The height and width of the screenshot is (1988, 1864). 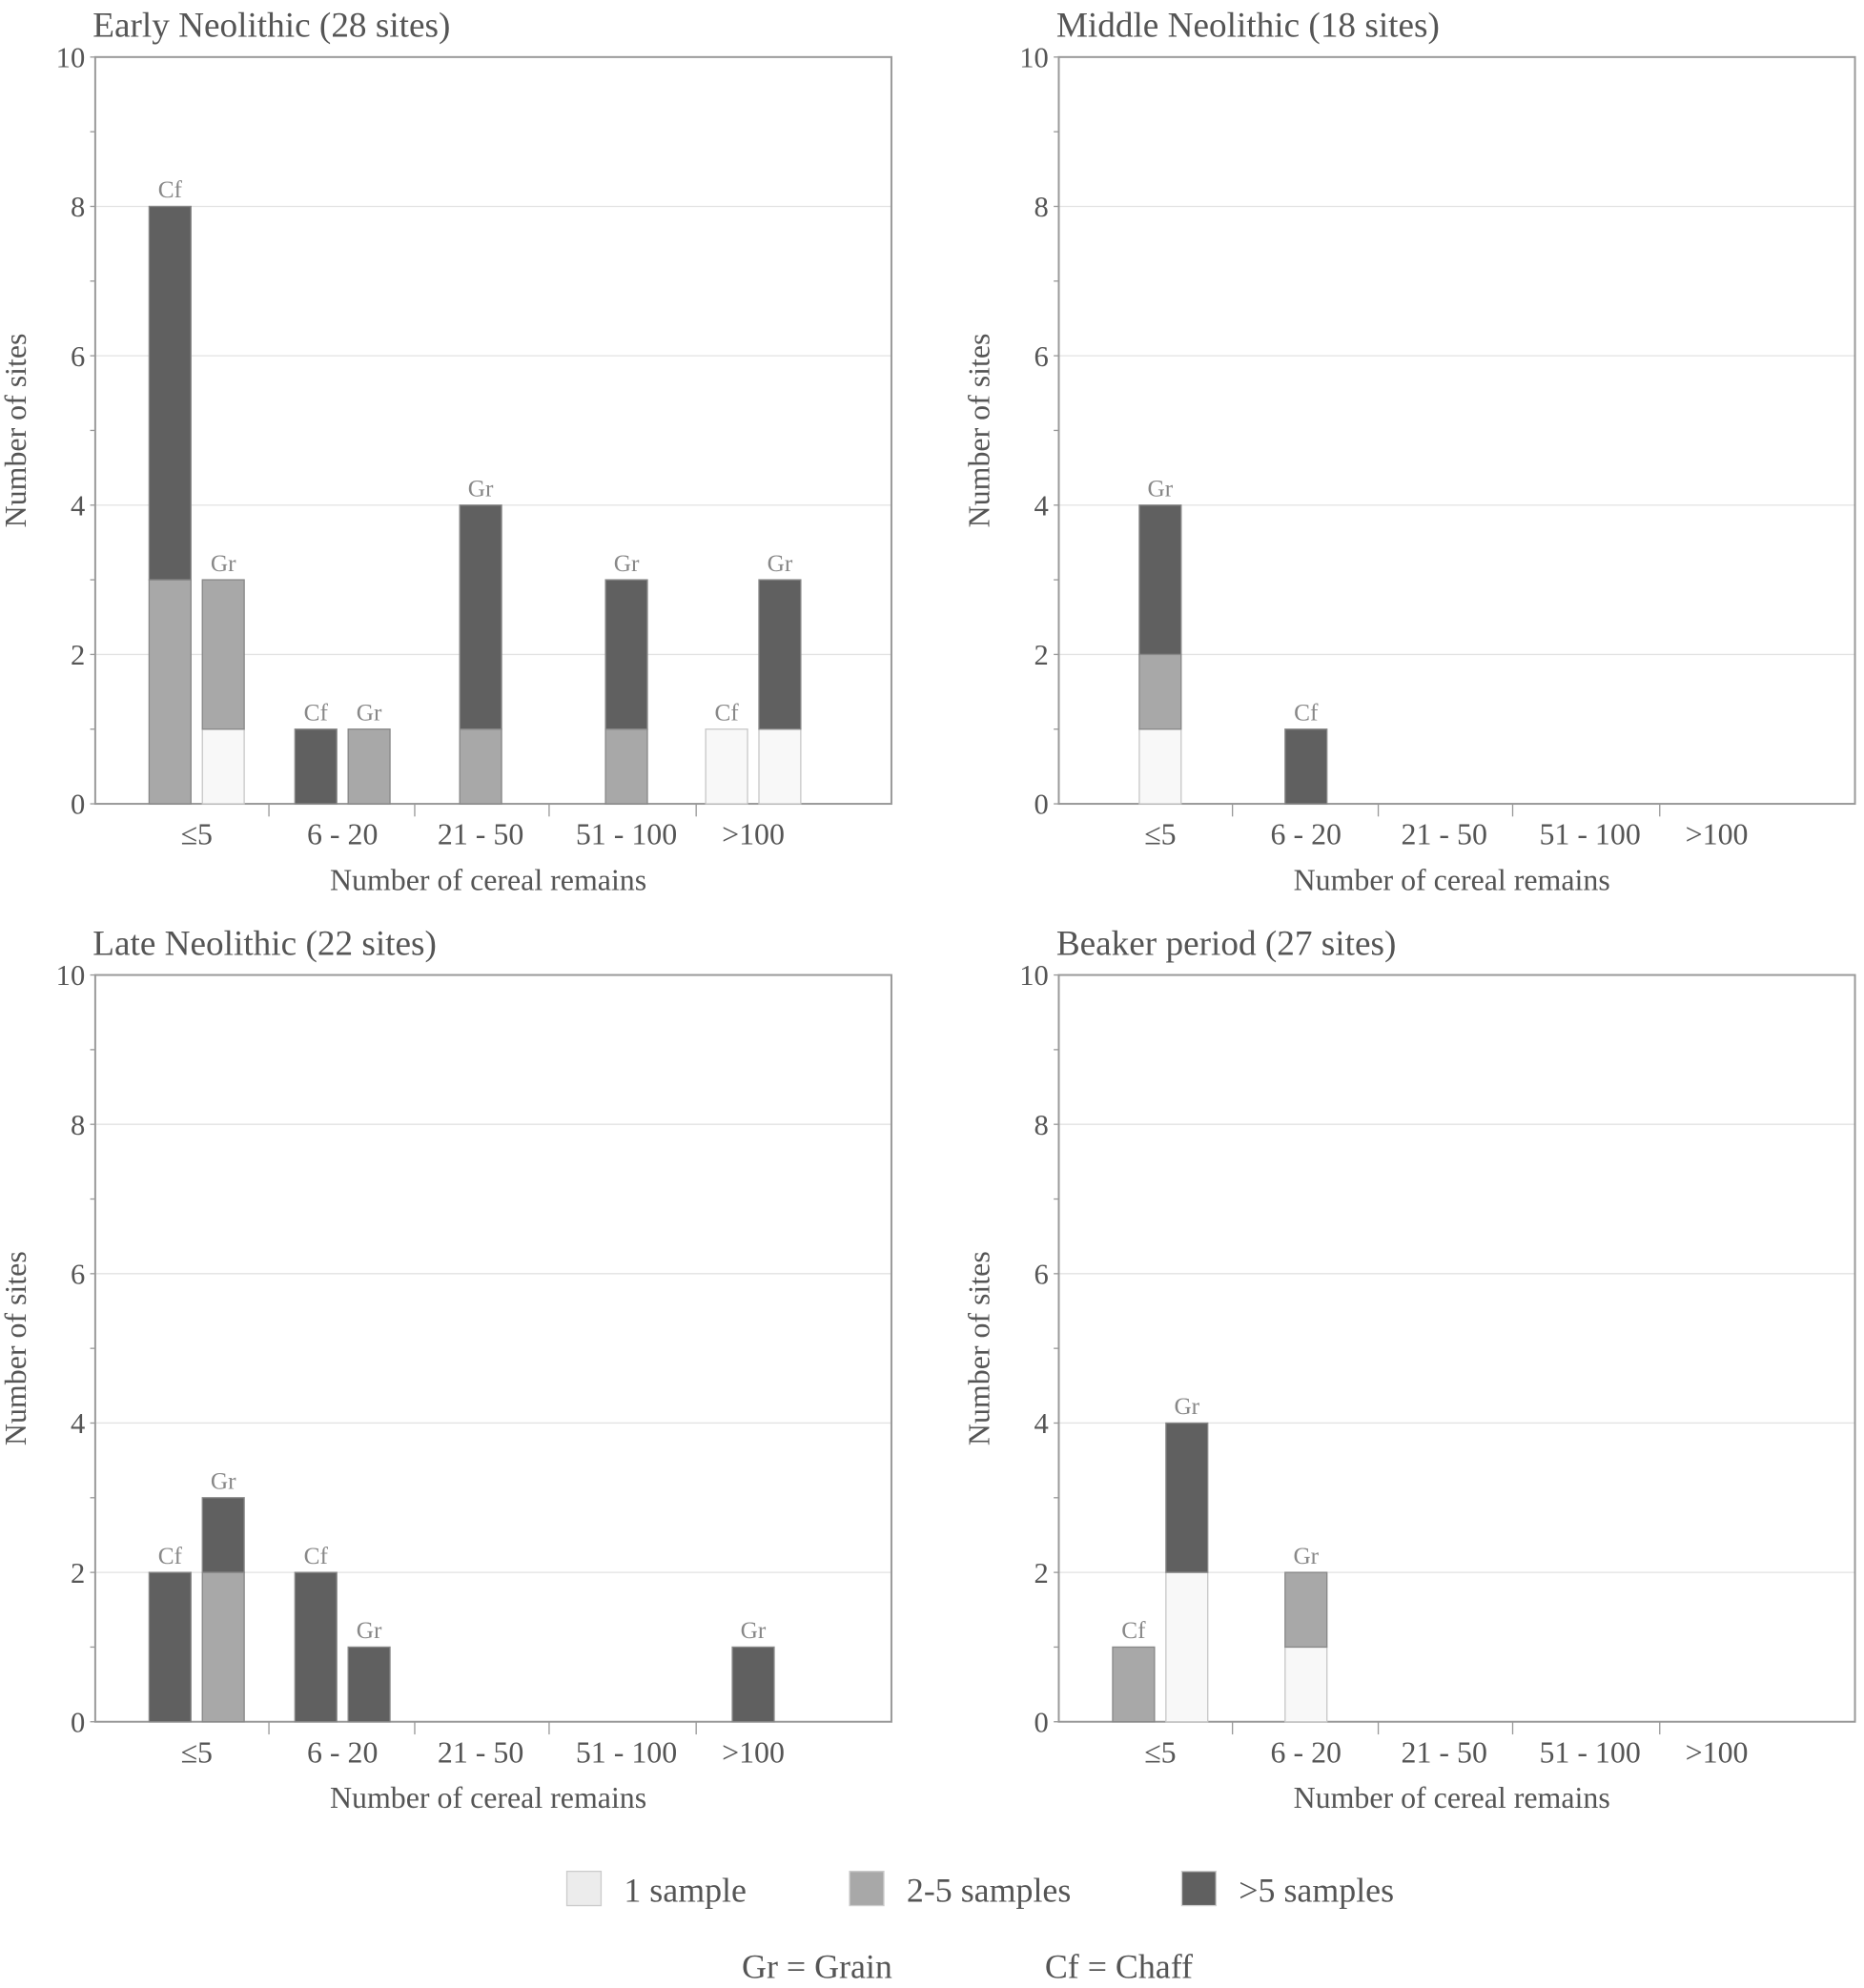 What do you see at coordinates (265, 943) in the screenshot?
I see `chart-title: Late Neolithic (22 sites)` at bounding box center [265, 943].